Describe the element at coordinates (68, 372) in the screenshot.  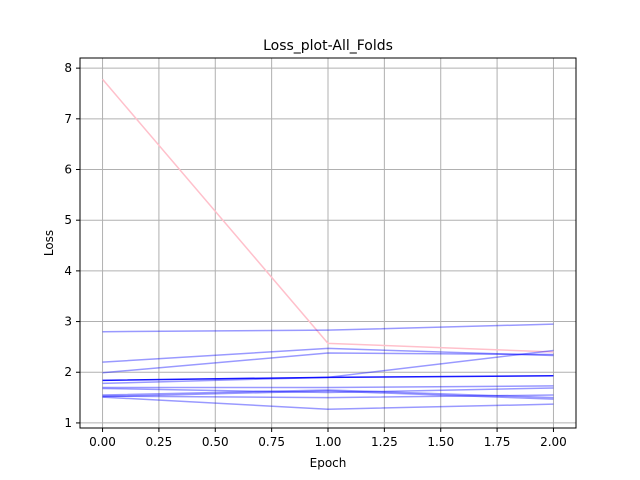
I see `y-tick-label: 2` at that location.